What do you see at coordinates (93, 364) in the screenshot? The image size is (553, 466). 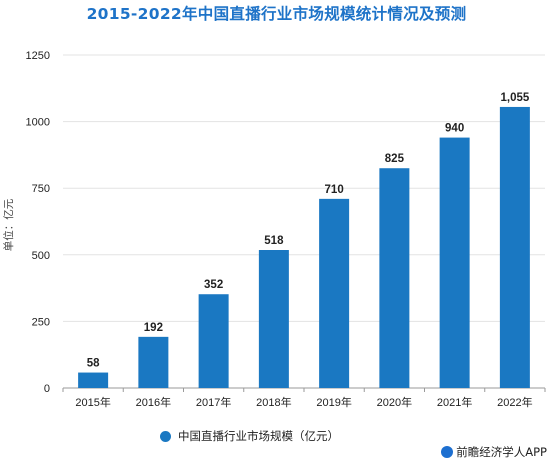 I see `data-label: 58` at bounding box center [93, 364].